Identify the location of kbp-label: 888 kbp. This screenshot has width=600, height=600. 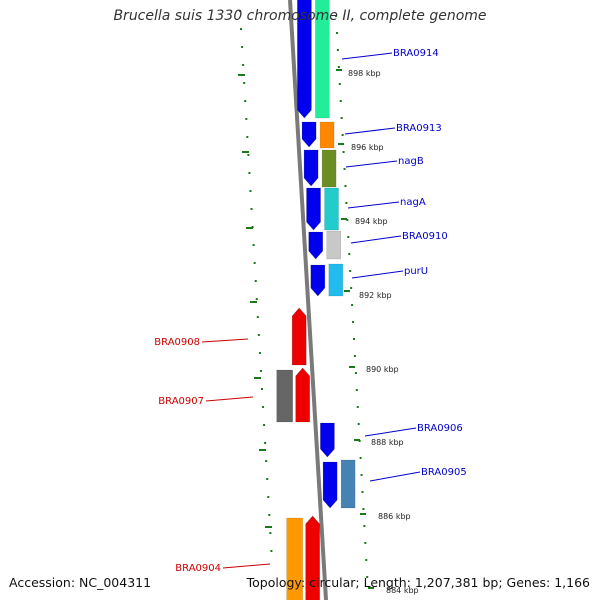
(387, 442).